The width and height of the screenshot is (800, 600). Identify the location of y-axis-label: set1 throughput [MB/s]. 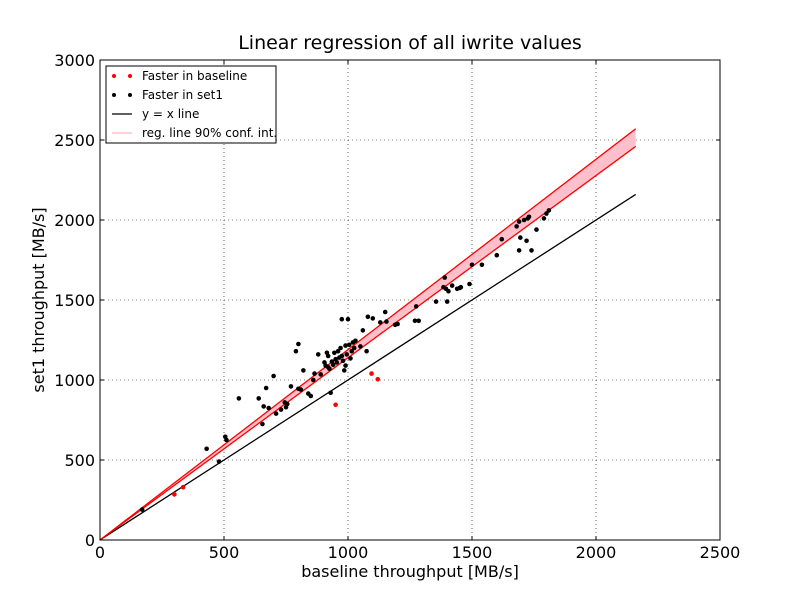
(38, 299).